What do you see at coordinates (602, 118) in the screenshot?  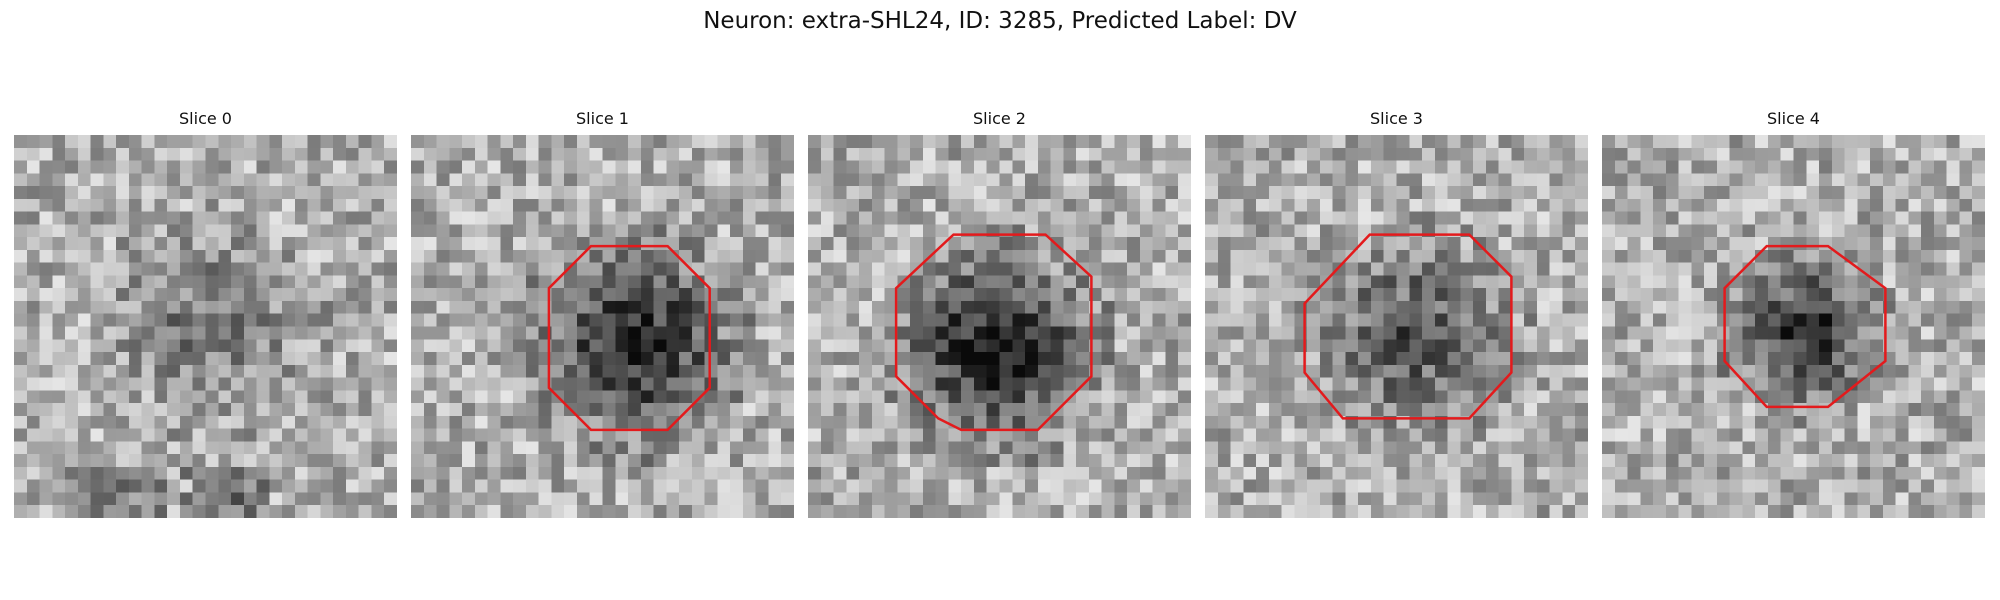 I see `slice-title-1: Slice 1` at bounding box center [602, 118].